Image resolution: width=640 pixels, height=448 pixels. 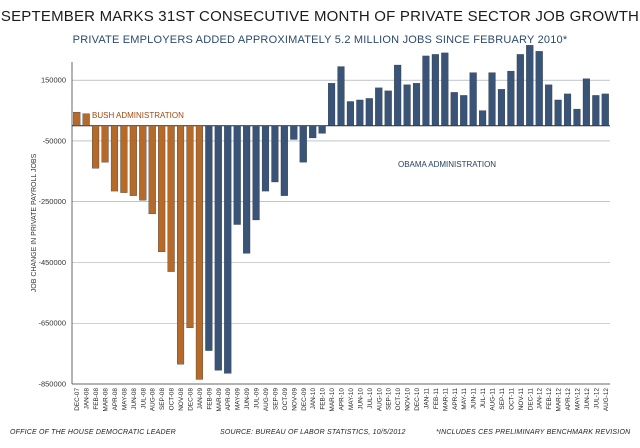 I want to click on x-tick-label: NOV-11, so click(x=521, y=399).